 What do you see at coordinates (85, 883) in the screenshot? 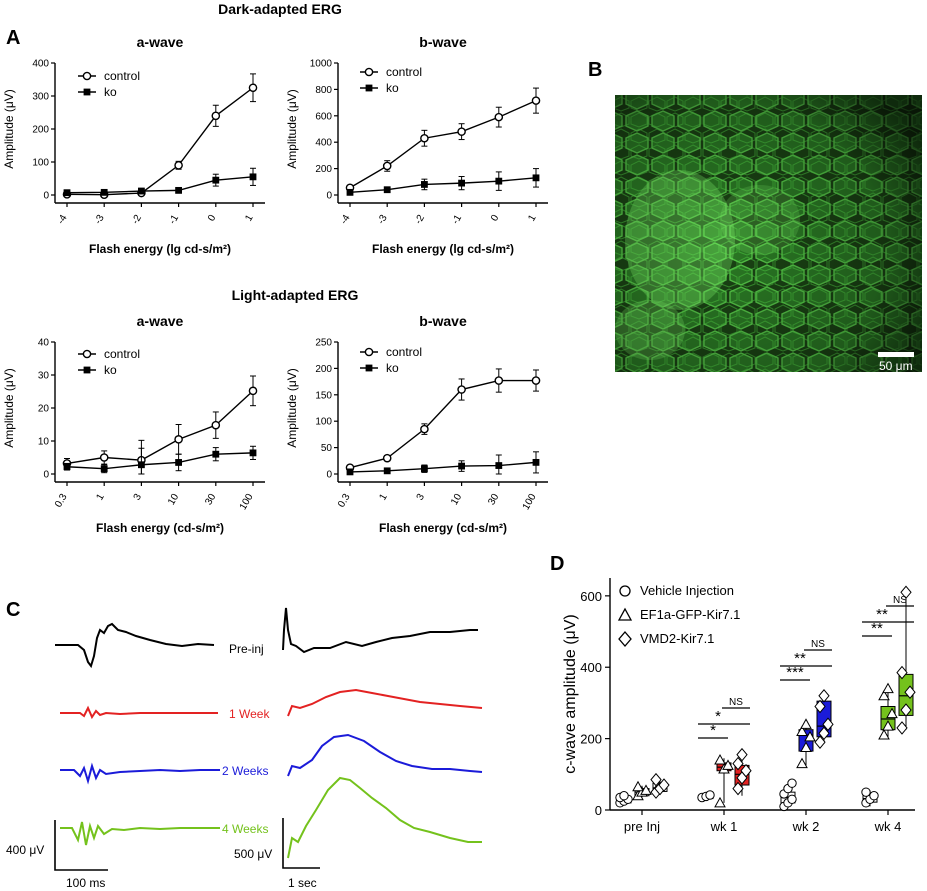
I see `scale-a-time: 100 ms` at bounding box center [85, 883].